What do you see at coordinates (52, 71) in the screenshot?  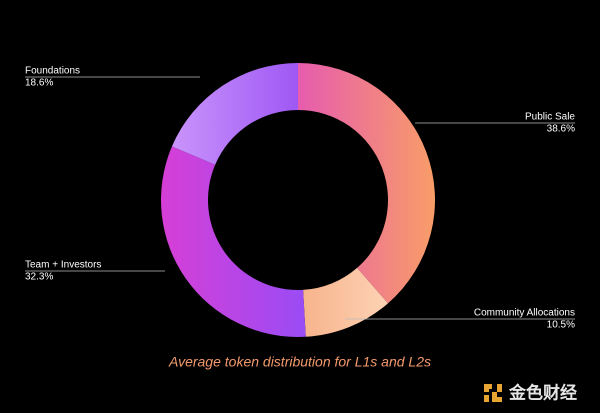 I see `slice-label: Foundations` at bounding box center [52, 71].